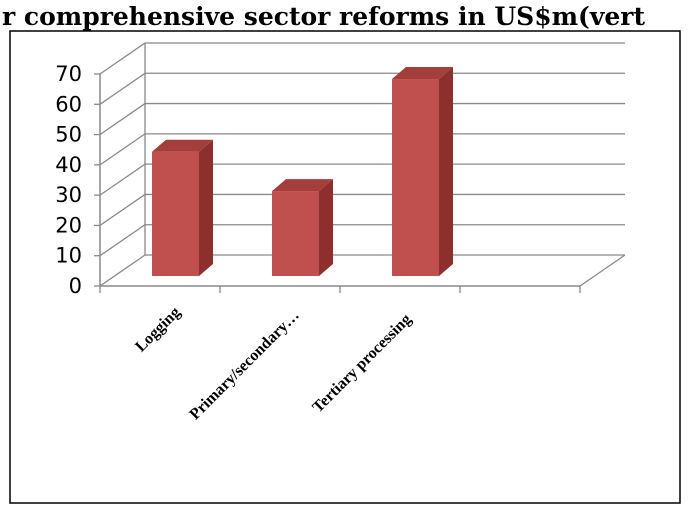  What do you see at coordinates (68, 225) in the screenshot?
I see `y-tick-label: 20` at bounding box center [68, 225].